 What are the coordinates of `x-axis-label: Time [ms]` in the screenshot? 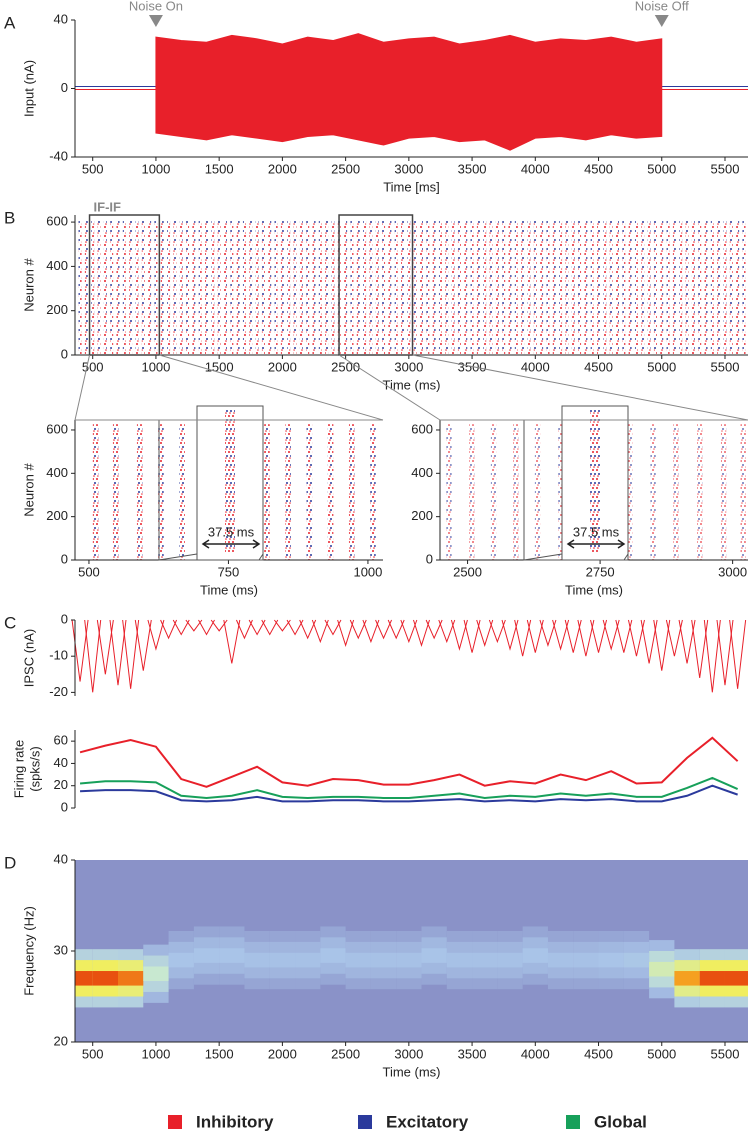 It's located at (411, 186).